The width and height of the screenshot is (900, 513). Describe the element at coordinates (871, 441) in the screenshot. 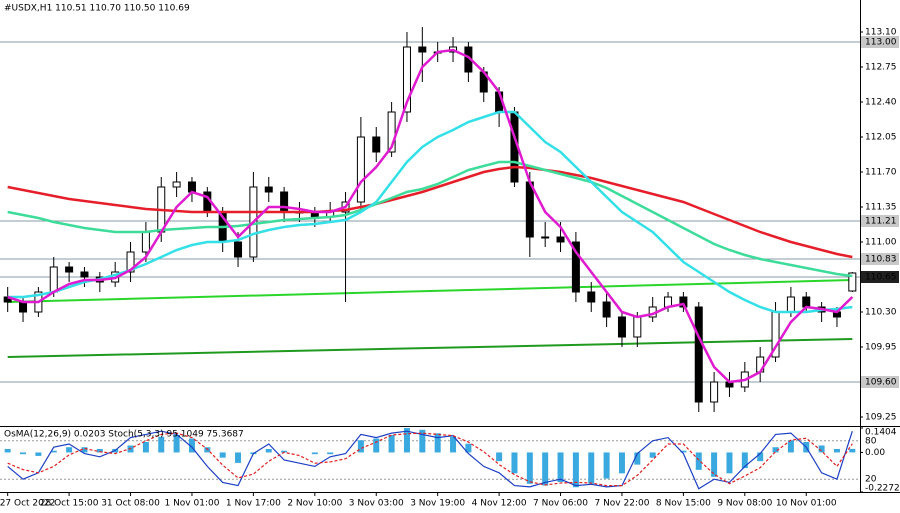

I see `y2-tick-label: 80` at that location.